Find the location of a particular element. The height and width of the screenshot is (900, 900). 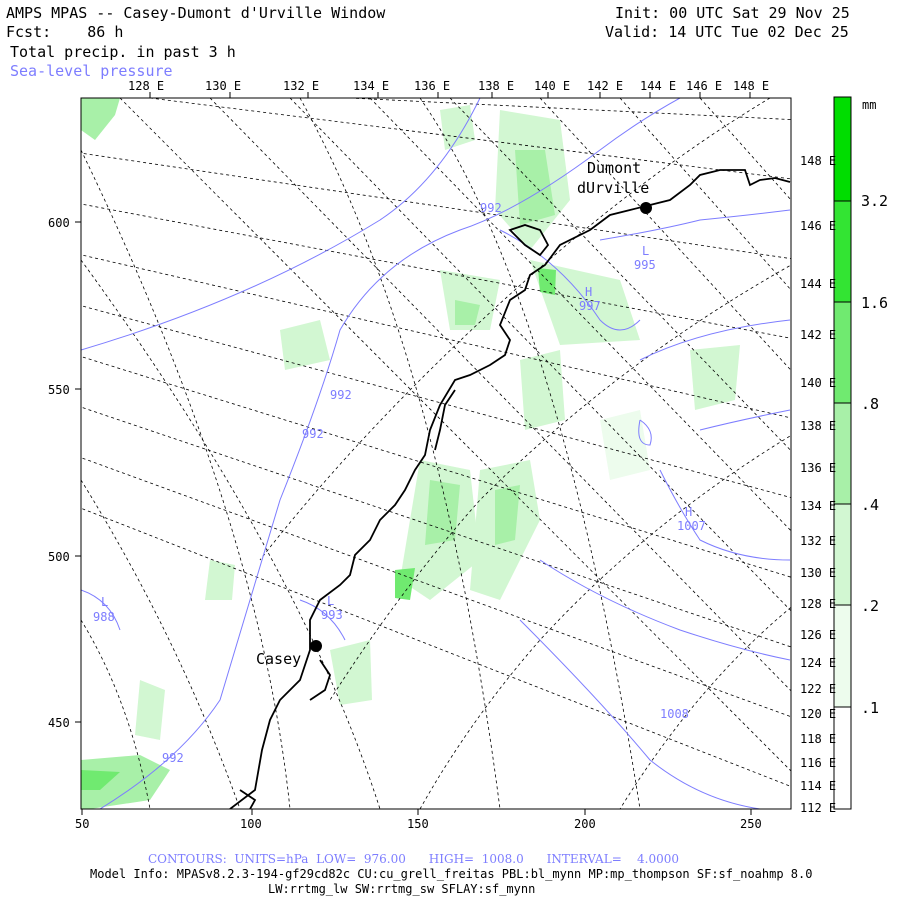

field-label-precip: Total precip. in past 3 h is located at coordinates (123, 52).